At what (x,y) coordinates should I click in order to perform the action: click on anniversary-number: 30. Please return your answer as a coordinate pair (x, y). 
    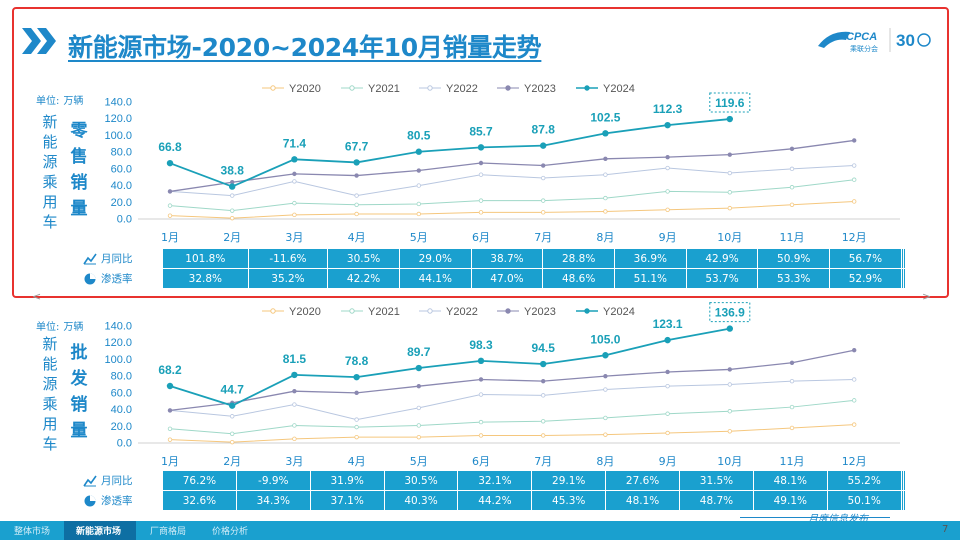
    Looking at the image, I should click on (905, 40).